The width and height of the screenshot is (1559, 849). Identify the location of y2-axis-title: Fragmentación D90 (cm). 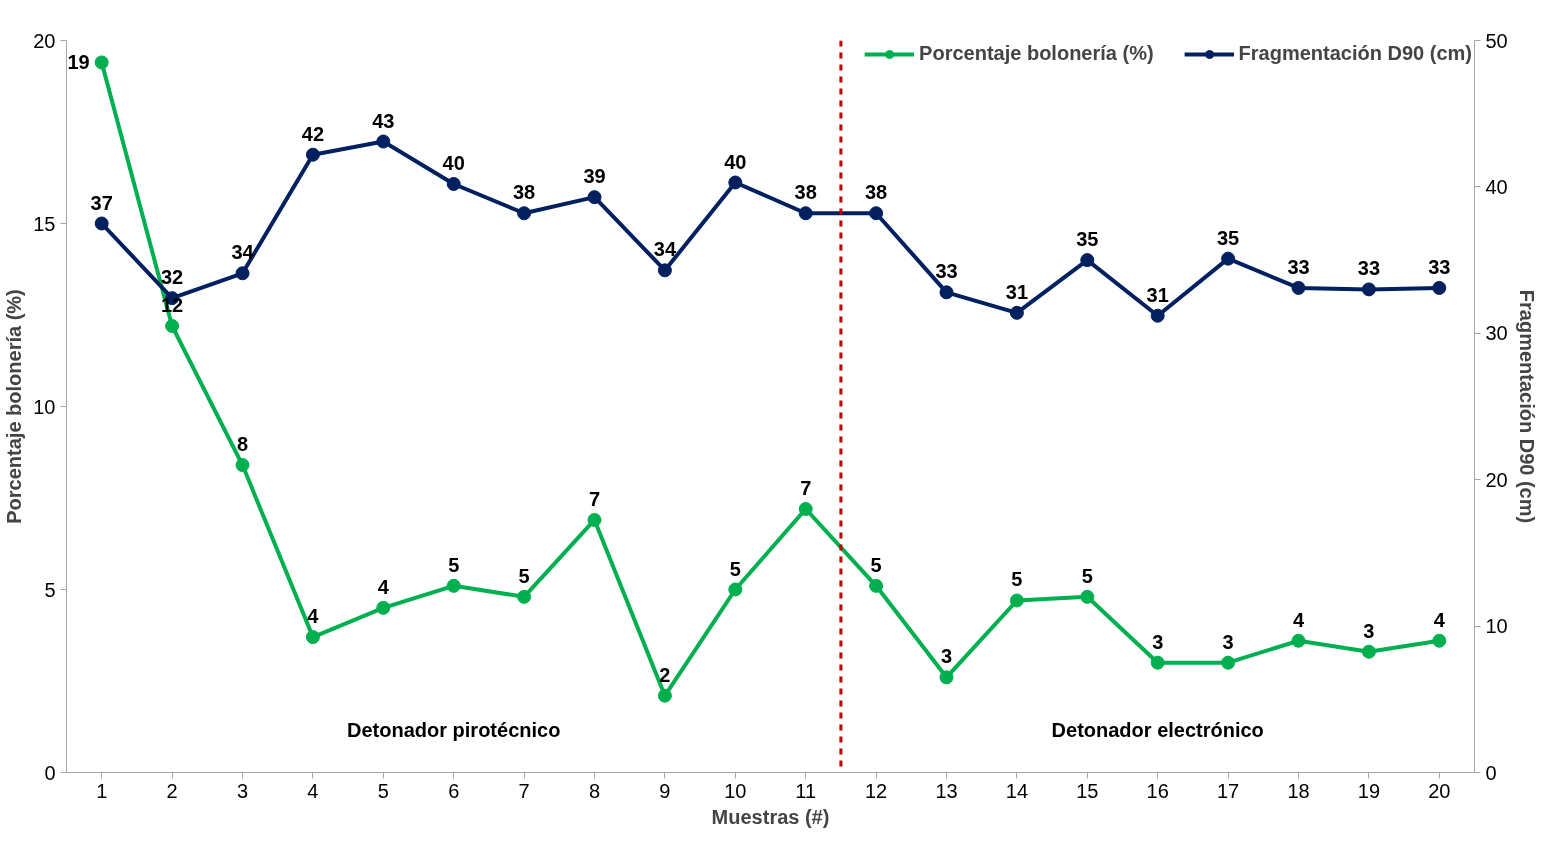
(1526, 406).